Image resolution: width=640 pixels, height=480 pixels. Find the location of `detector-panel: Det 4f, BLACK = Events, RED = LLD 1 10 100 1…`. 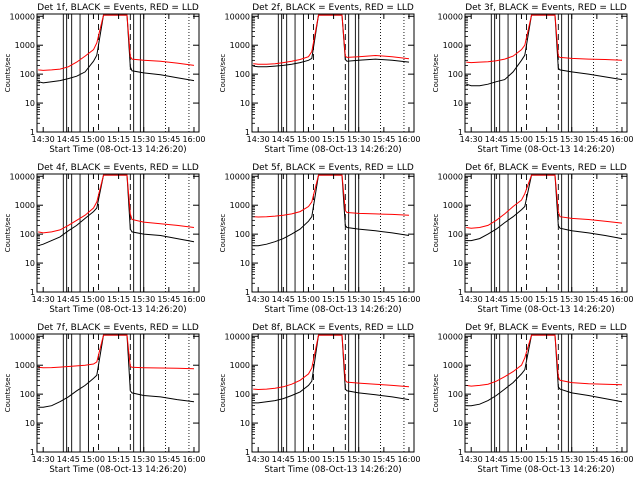

detector-panel: Det 4f, BLACK = Events, RED = LLD 1 10 100 1… is located at coordinates (105, 239).